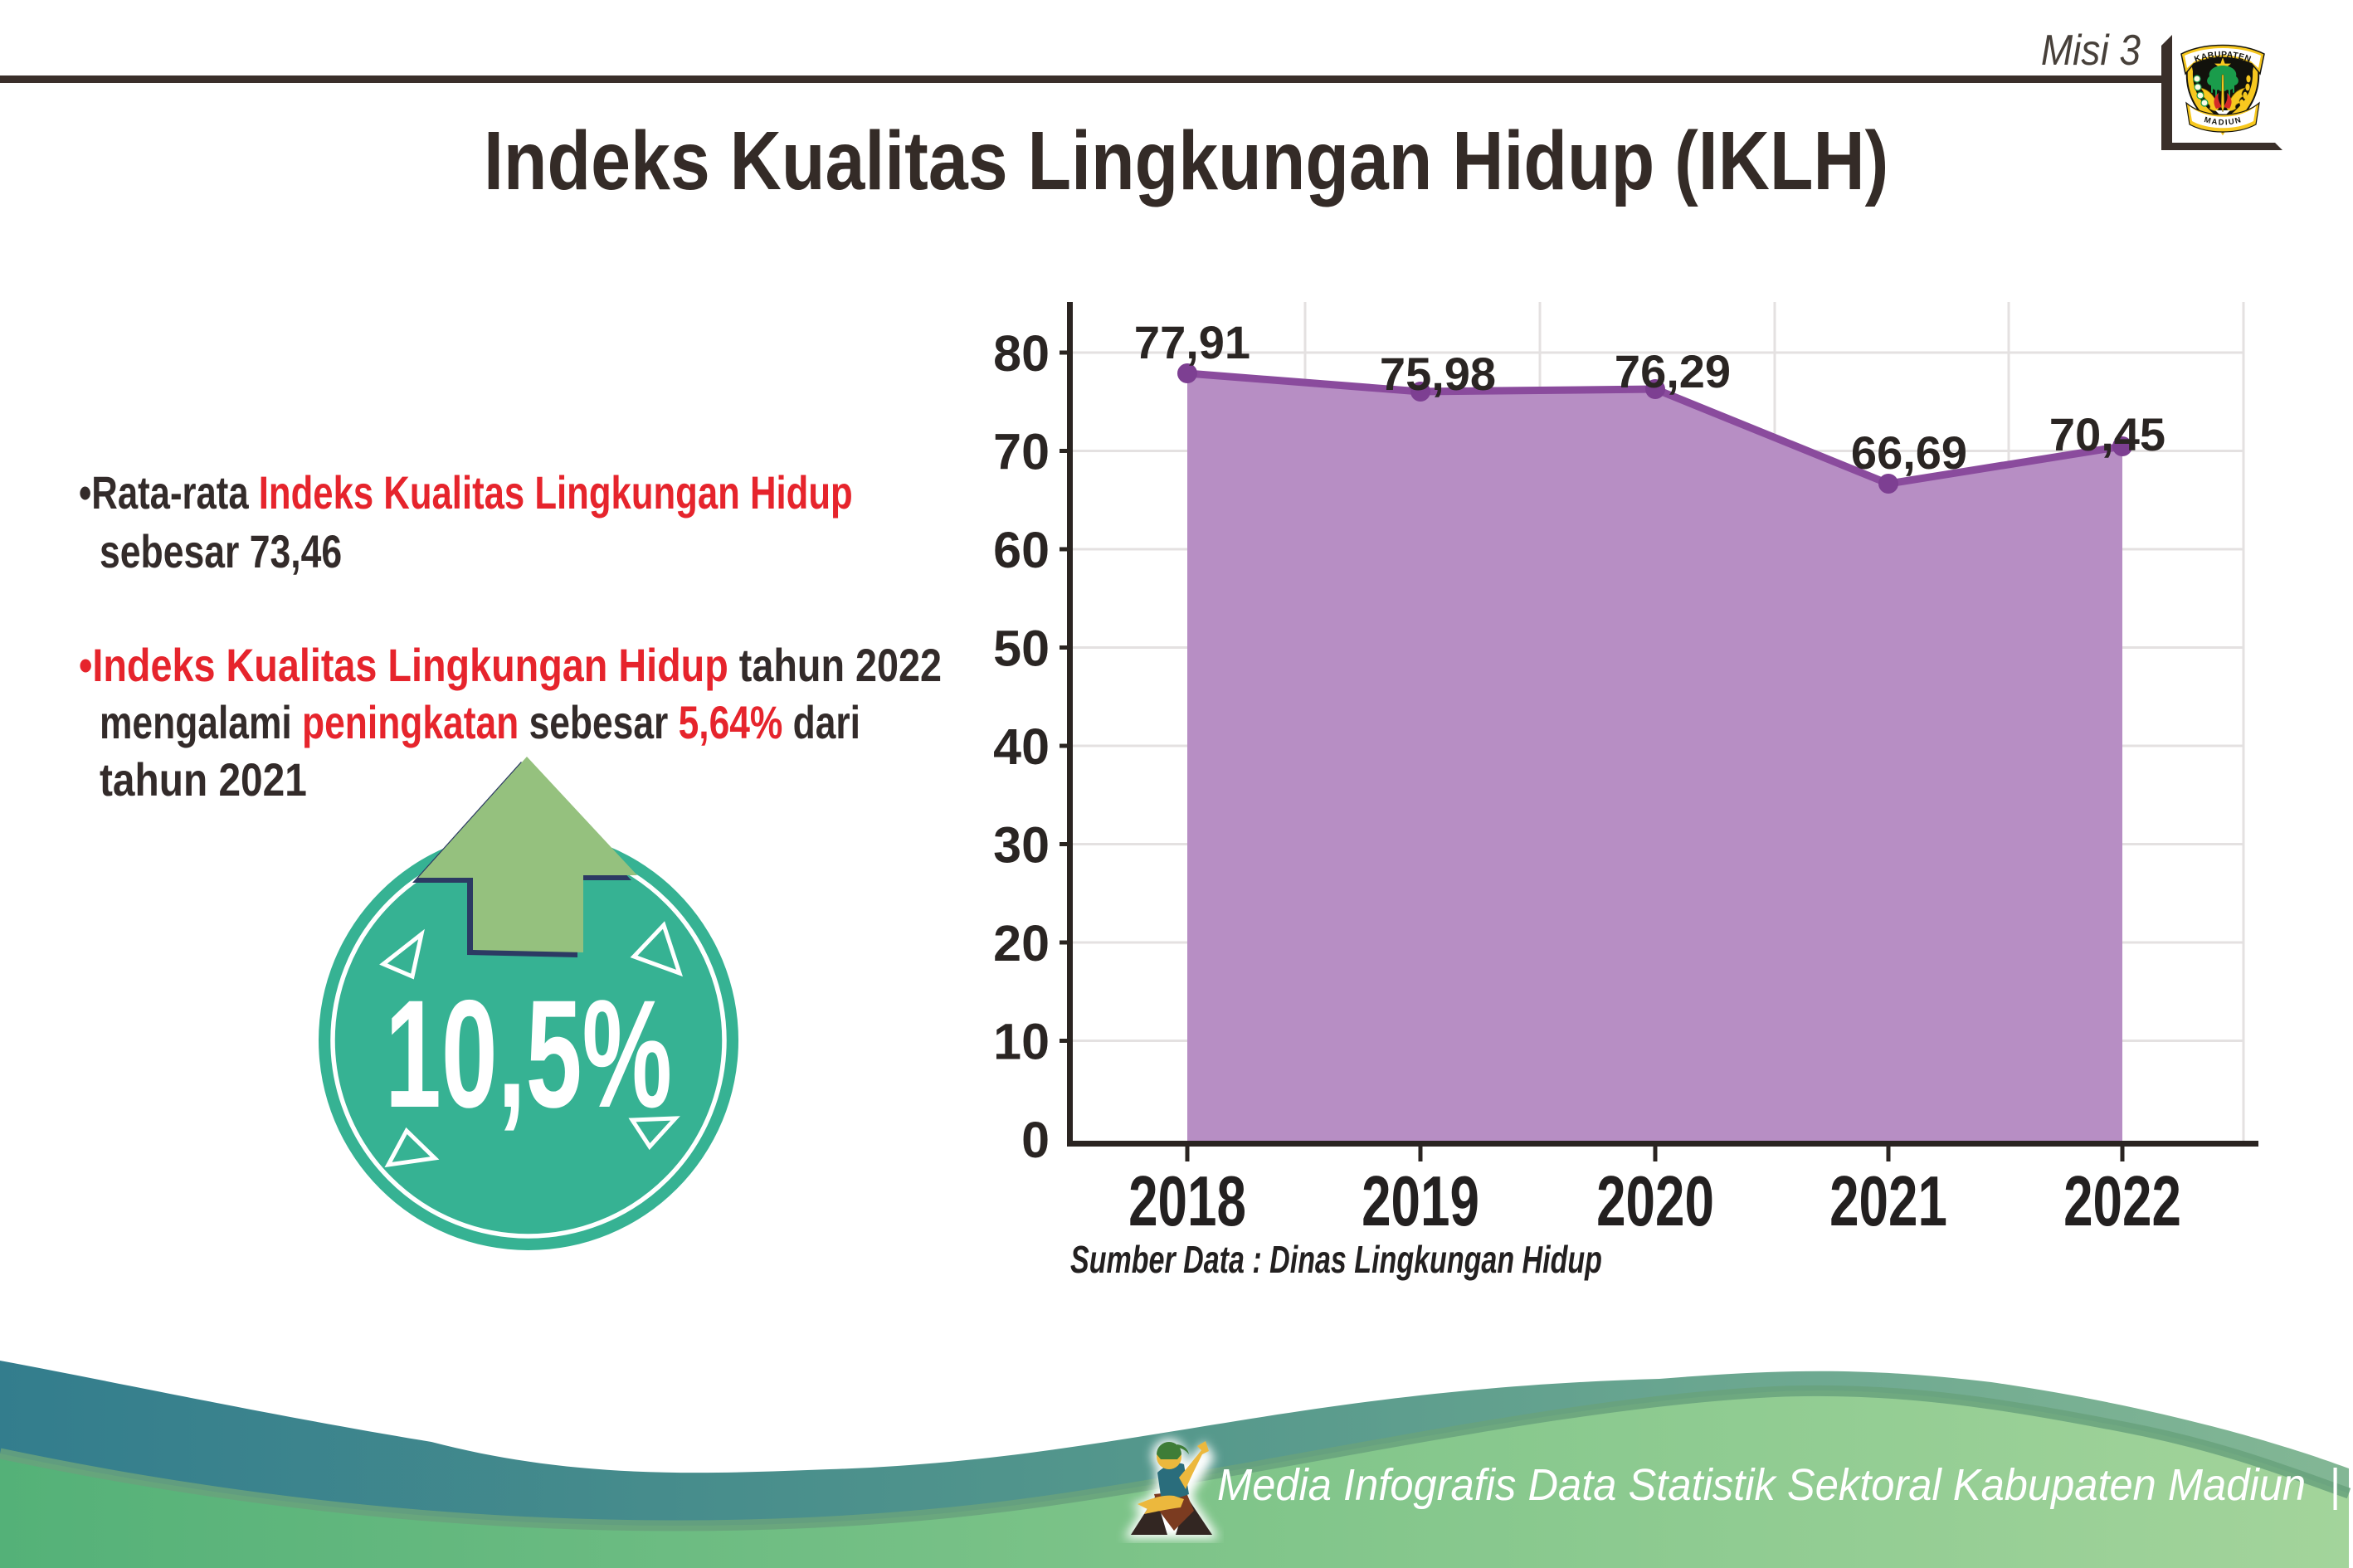  I want to click on svg-text: 30, so click(1021, 845).